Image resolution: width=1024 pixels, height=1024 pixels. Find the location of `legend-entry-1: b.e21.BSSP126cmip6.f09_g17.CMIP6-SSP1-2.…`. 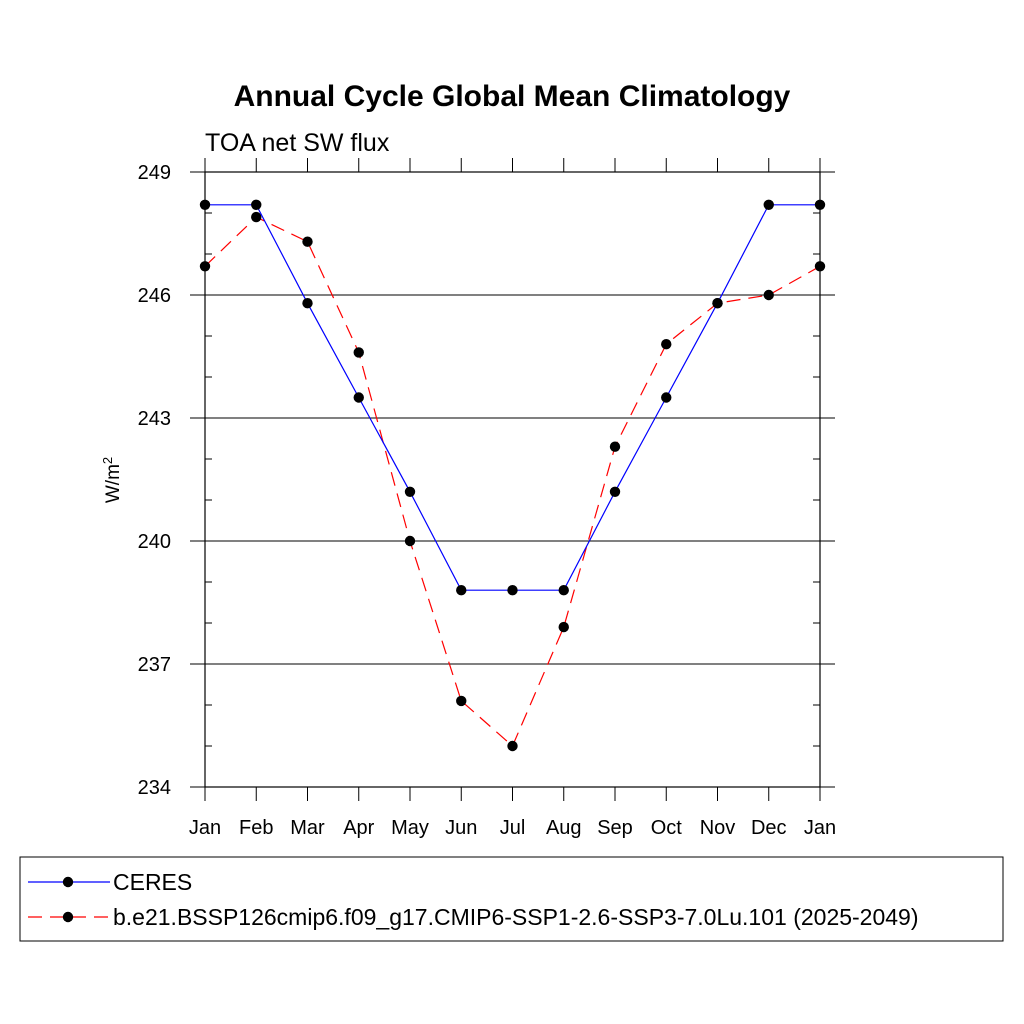

legend-entry-1: b.e21.BSSP126cmip6.f09_g17.CMIP6-SSP1-2.… is located at coordinates (473, 917).